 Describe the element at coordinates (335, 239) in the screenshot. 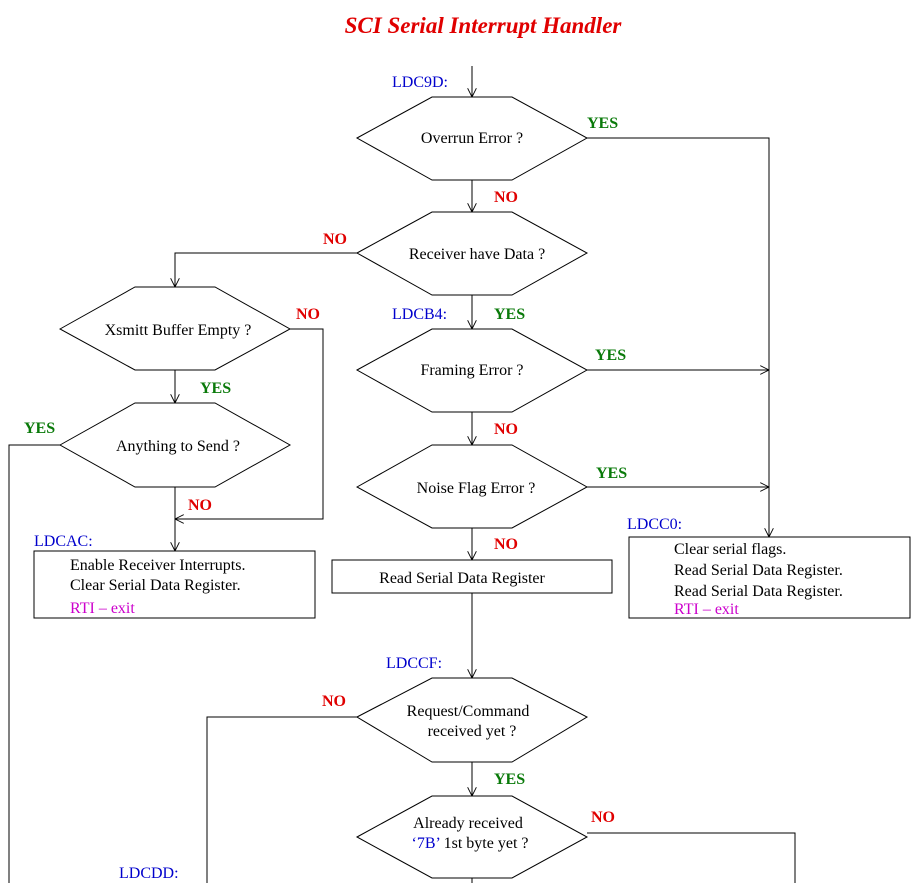

I see `receiver-no-label: NO` at that location.